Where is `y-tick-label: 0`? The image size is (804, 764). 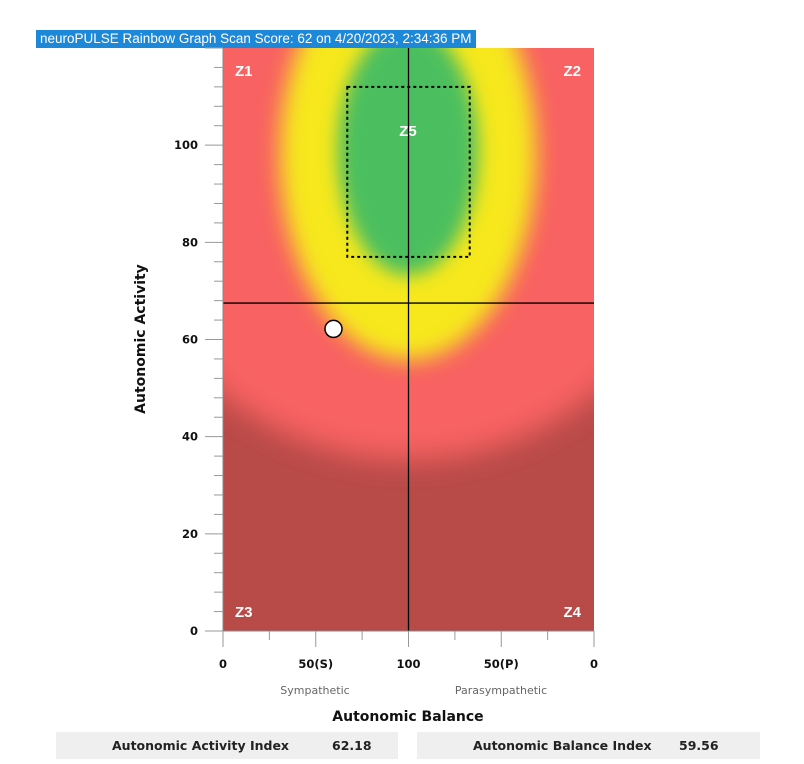
y-tick-label: 0 is located at coordinates (194, 631).